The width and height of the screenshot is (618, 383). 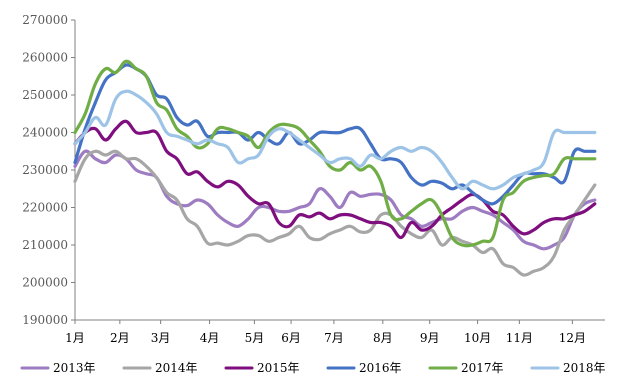 I want to click on legend-label: 2018年, so click(x=584, y=368).